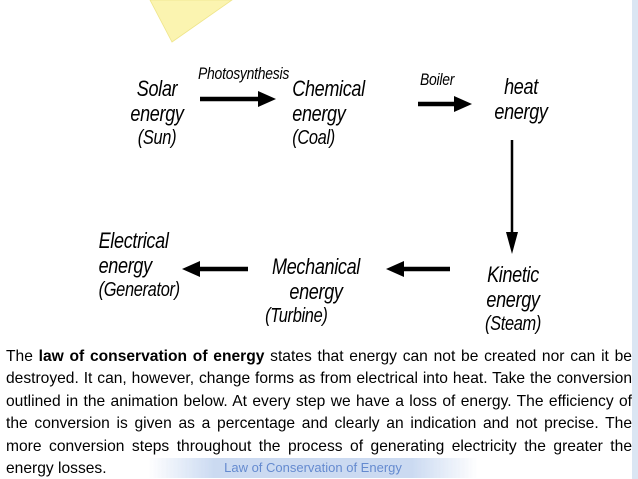  What do you see at coordinates (244, 73) in the screenshot?
I see `process-label-photosynthesis: Photosynthesis` at bounding box center [244, 73].